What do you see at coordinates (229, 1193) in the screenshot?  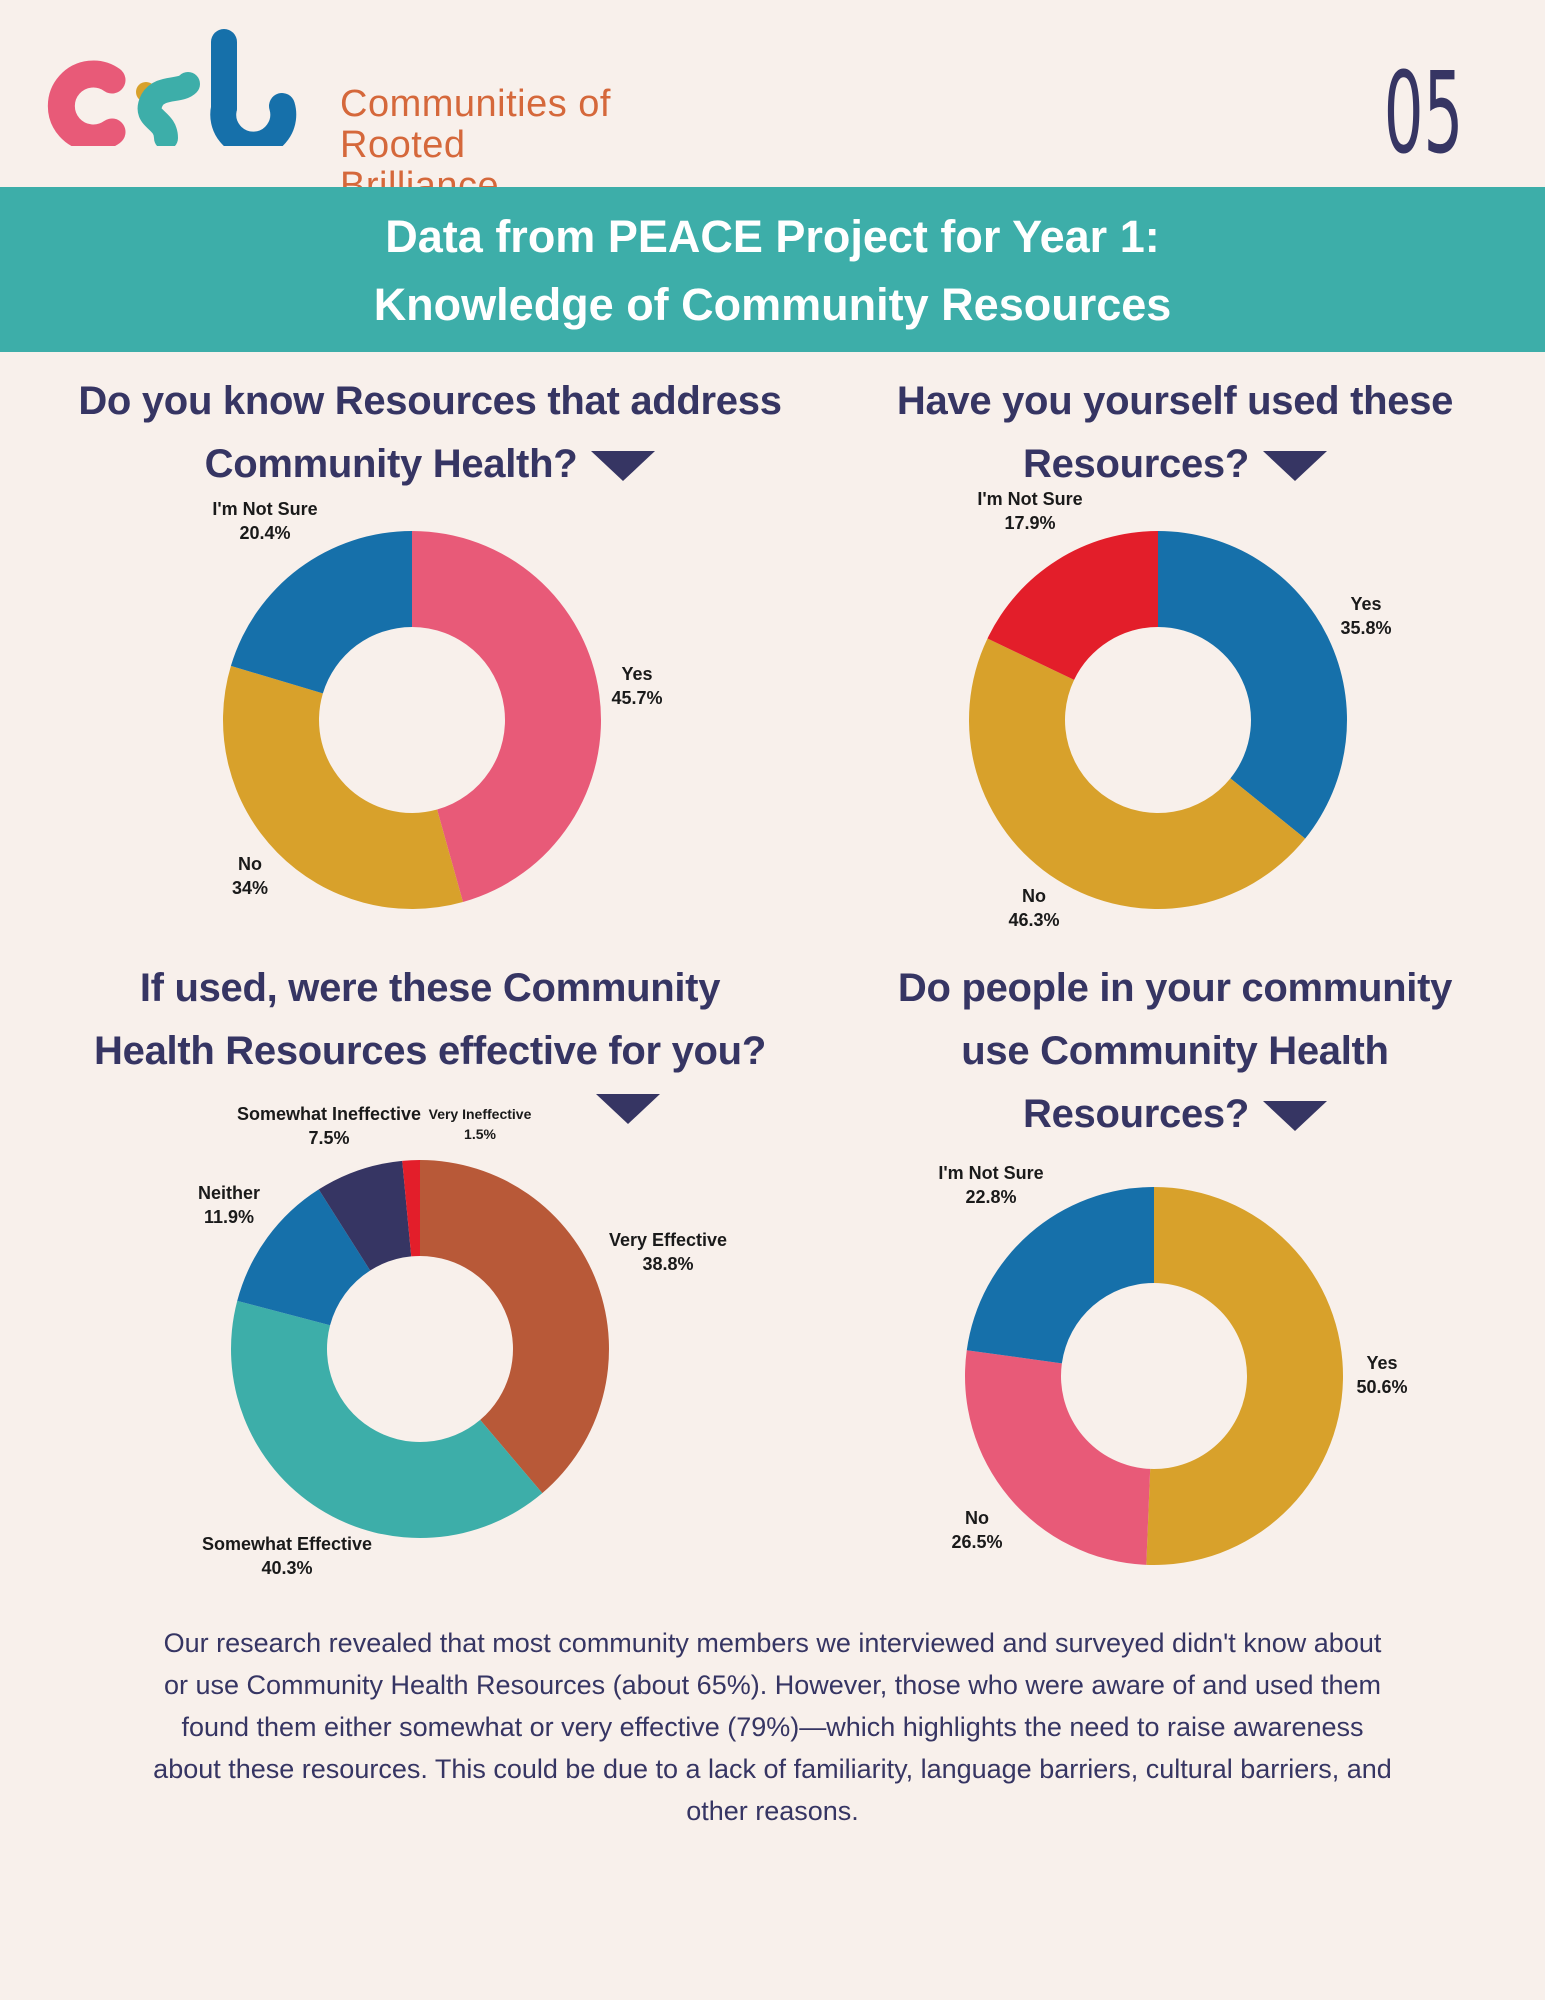 I see `chart3-label-category: Neither` at bounding box center [229, 1193].